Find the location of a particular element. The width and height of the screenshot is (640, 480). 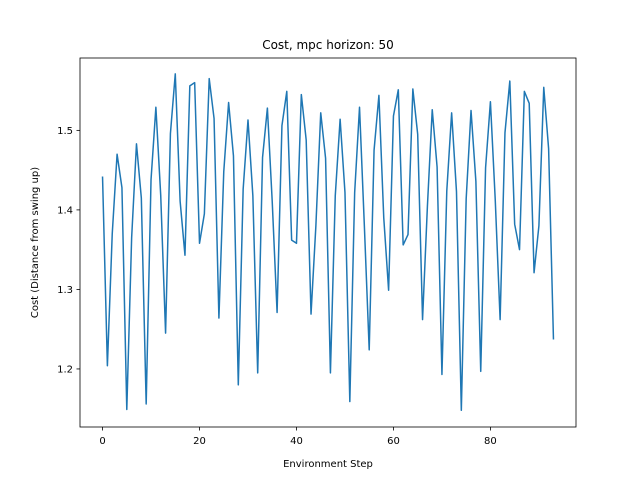

x-axis-title: Environment Step is located at coordinates (328, 464).